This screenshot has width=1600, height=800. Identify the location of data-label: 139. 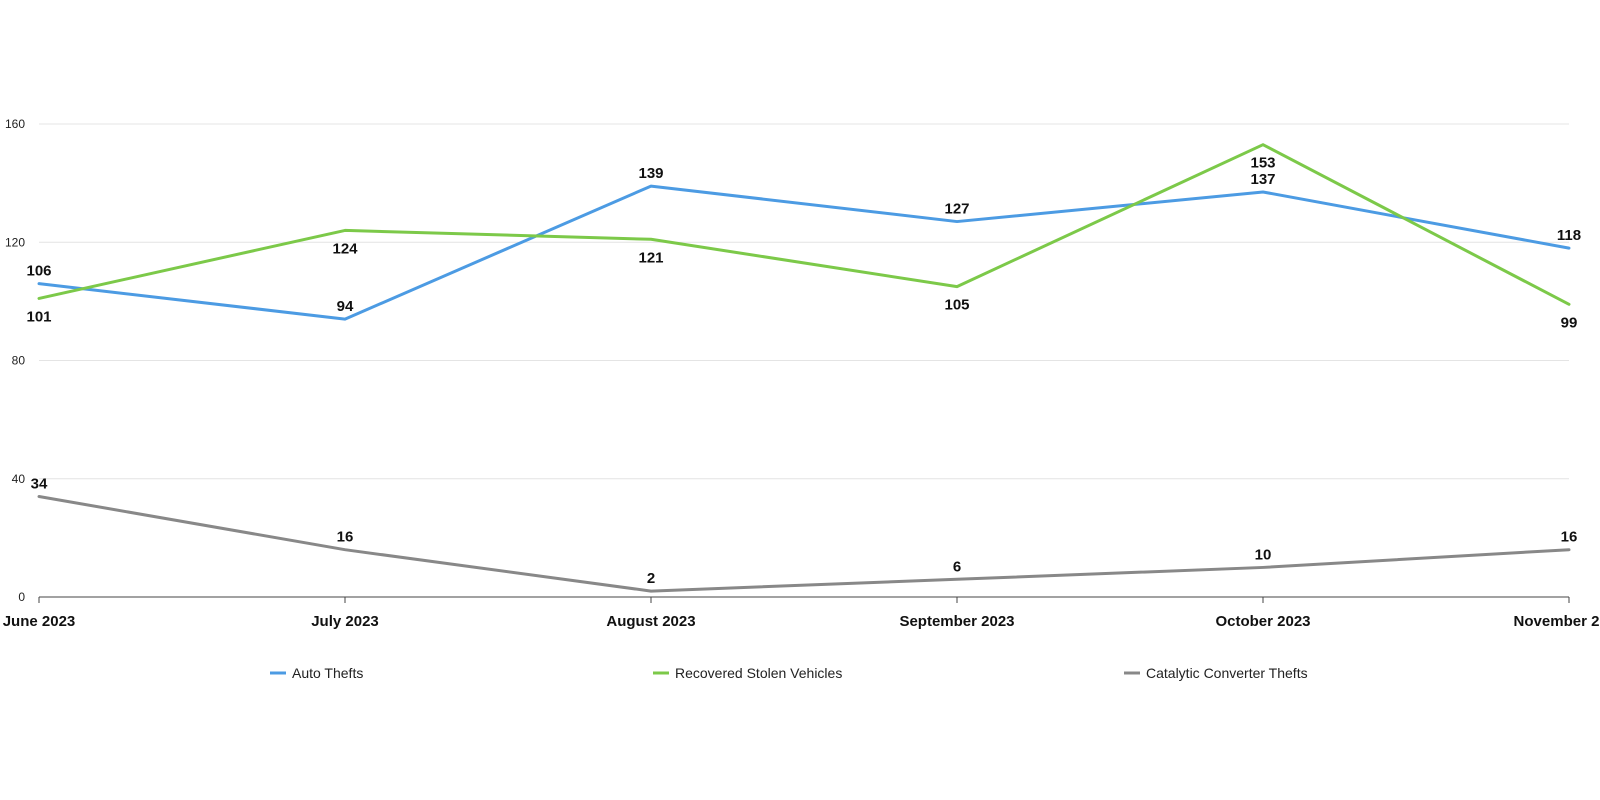
(650, 173).